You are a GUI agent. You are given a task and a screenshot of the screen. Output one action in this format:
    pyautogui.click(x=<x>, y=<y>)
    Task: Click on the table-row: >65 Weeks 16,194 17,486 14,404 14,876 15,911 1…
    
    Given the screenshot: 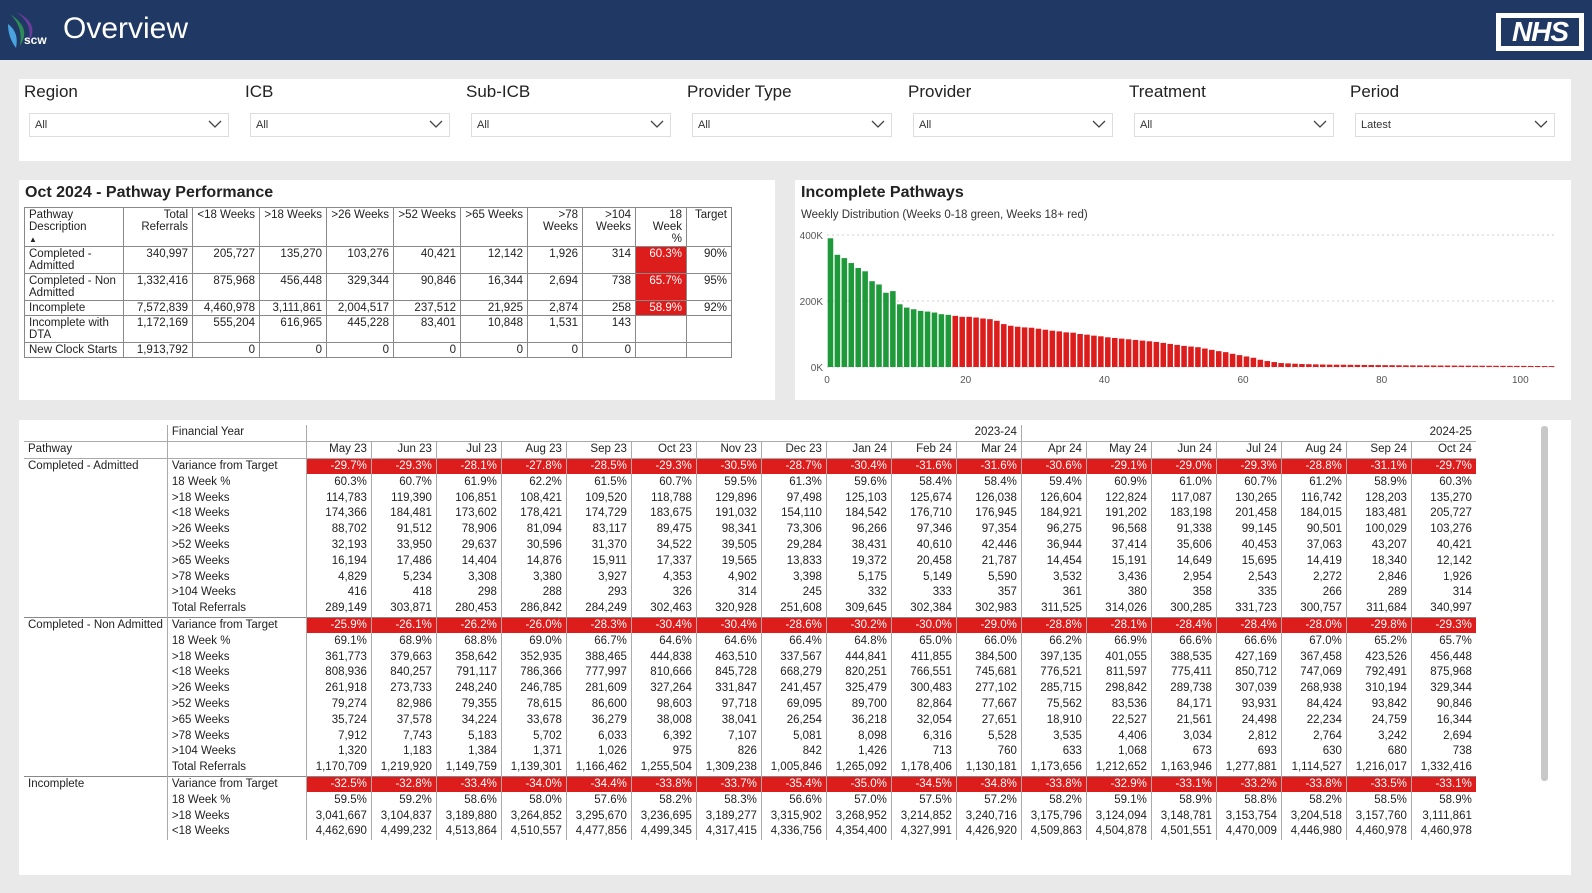 What is the action you would take?
    pyautogui.click(x=750, y=561)
    